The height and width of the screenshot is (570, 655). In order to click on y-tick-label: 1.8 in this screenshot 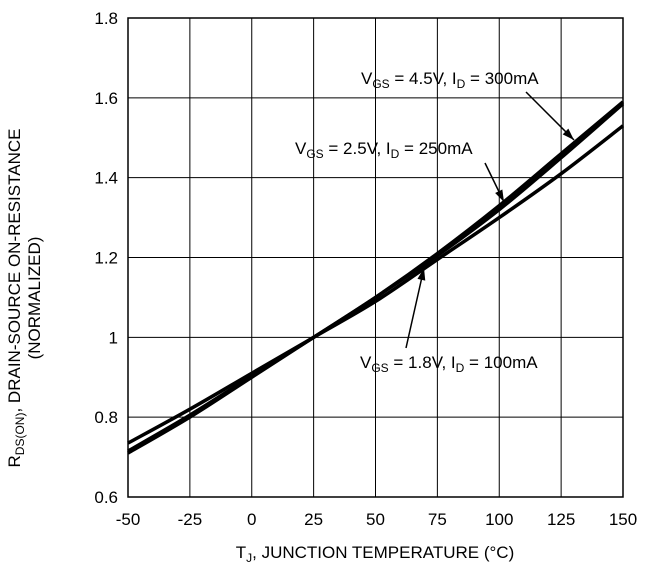, I will do `click(106, 18)`.